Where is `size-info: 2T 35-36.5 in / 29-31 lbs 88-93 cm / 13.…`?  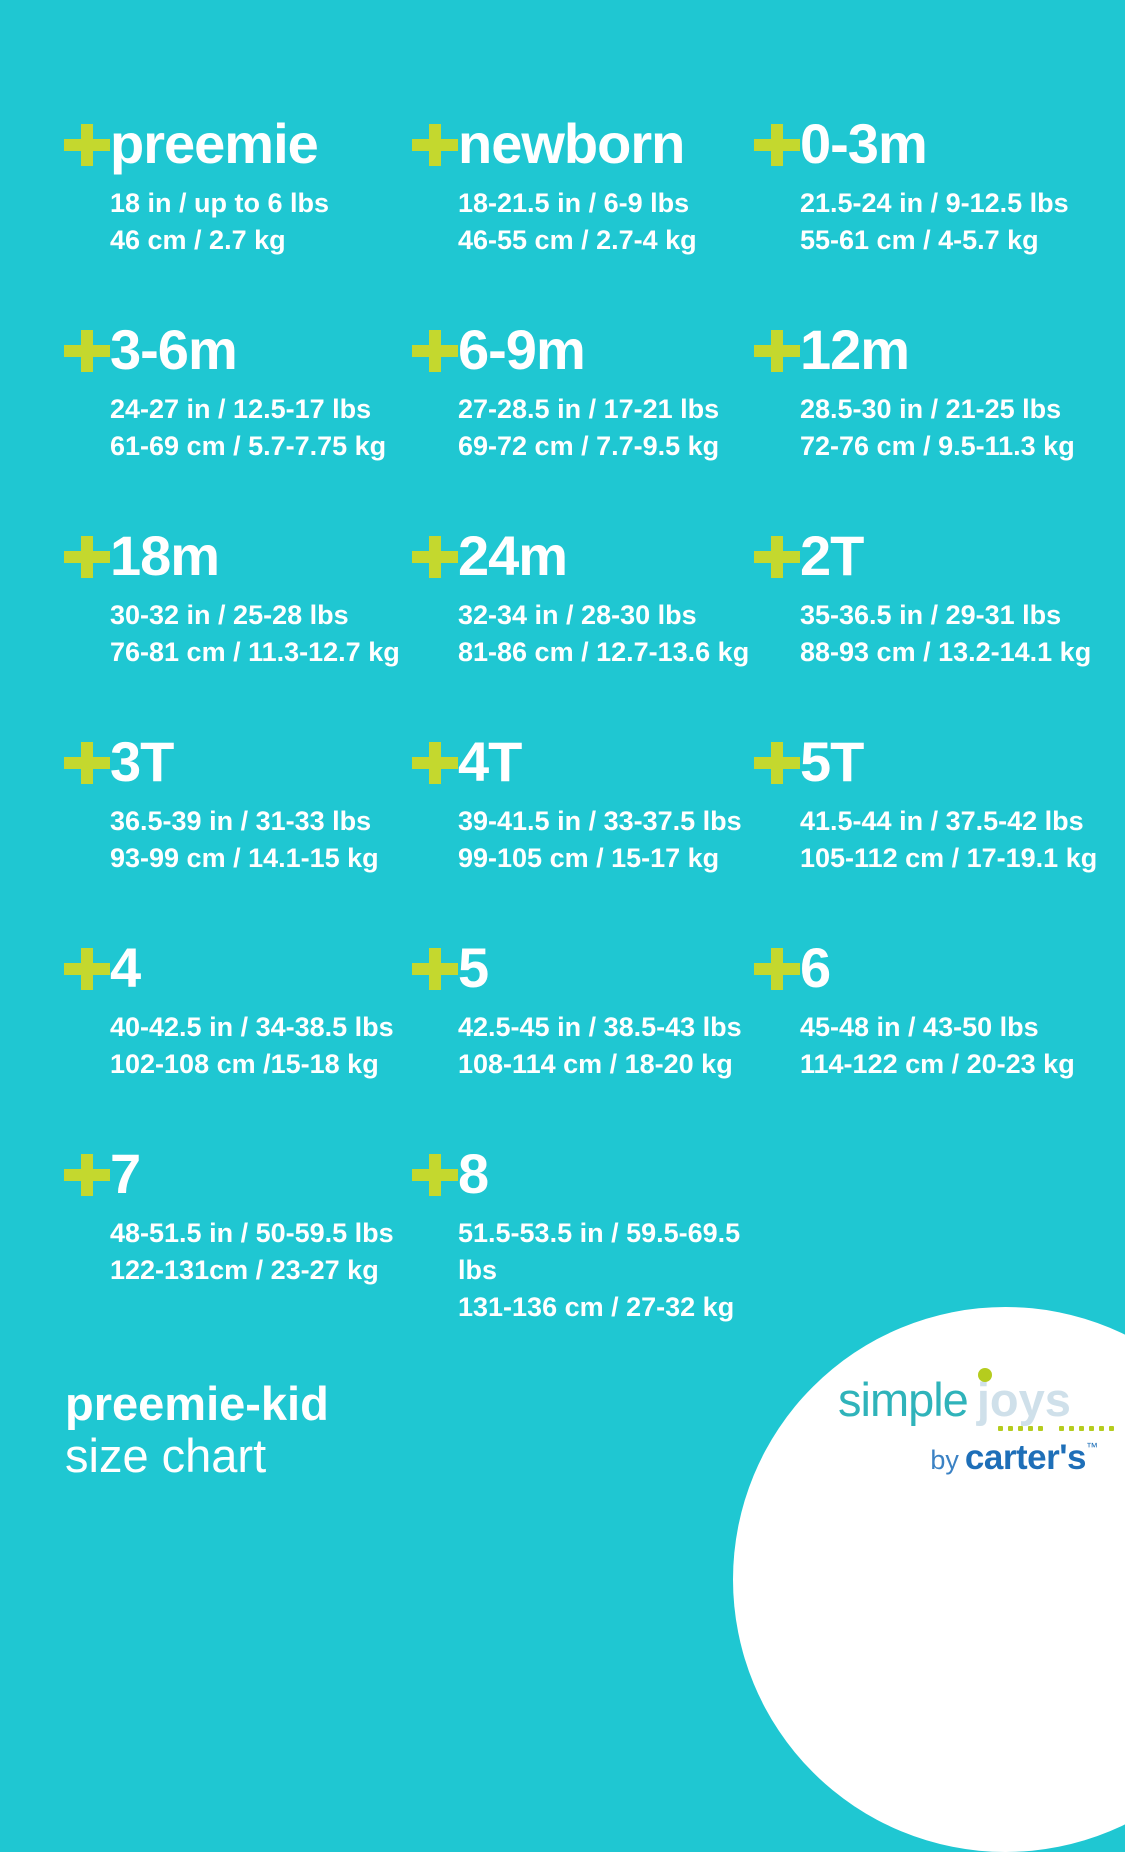 size-info: 2T 35-36.5 in / 29-31 lbs 88-93 cm / 13.… is located at coordinates (962, 599).